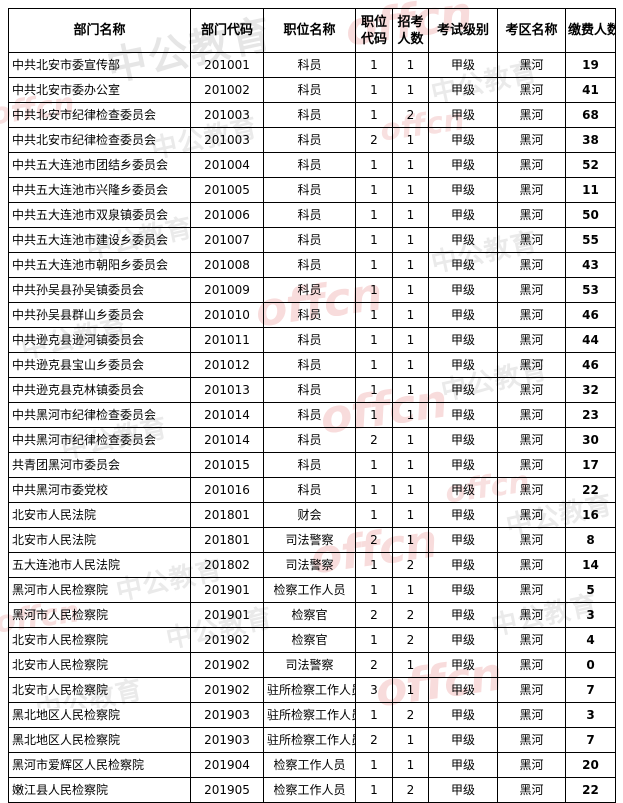  What do you see at coordinates (590, 190) in the screenshot?
I see `cell-pay: 11` at bounding box center [590, 190].